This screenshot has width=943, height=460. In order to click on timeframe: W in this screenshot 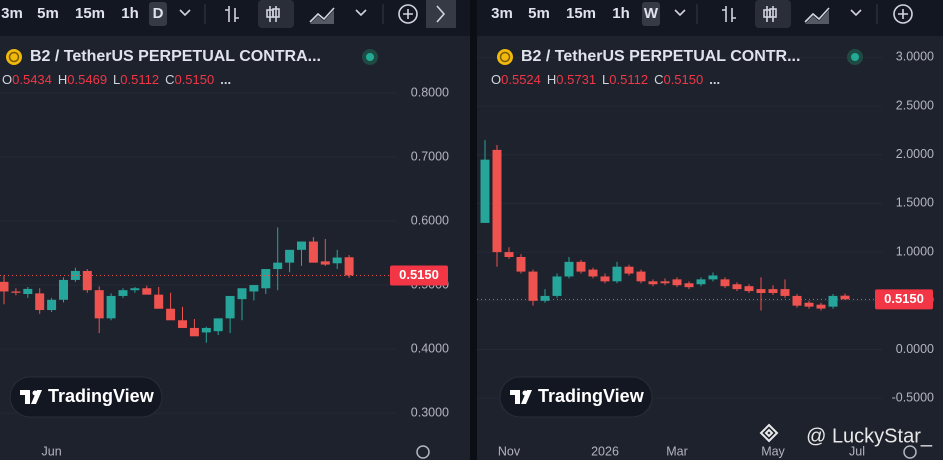, I will do `click(651, 13)`.